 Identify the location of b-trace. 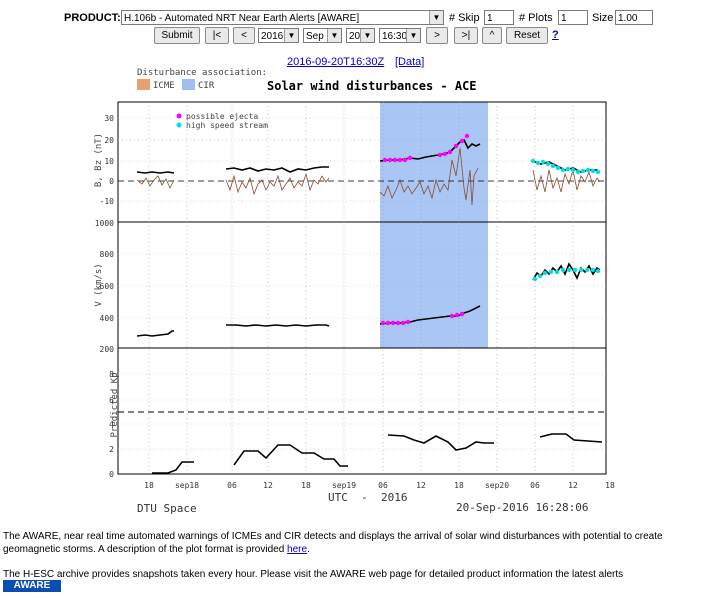
(368, 156).